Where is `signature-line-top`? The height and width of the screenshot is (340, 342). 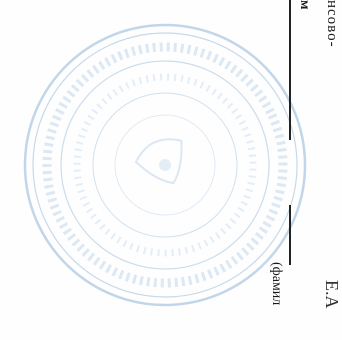
signature-line-top is located at coordinates (290, 70).